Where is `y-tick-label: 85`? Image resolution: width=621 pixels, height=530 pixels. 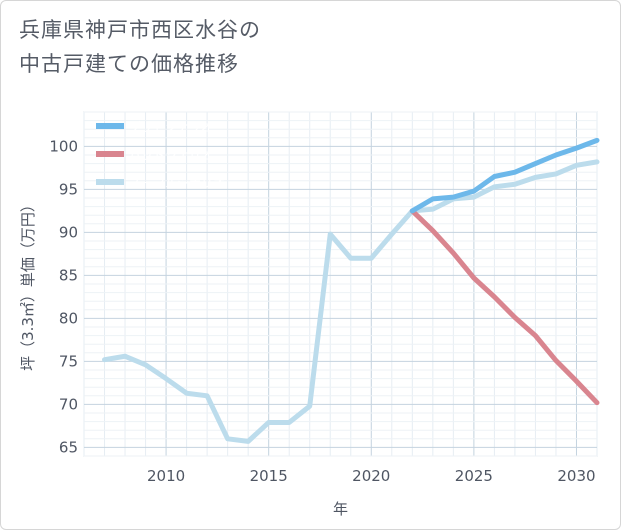
y-tick-label: 85 is located at coordinates (68, 275).